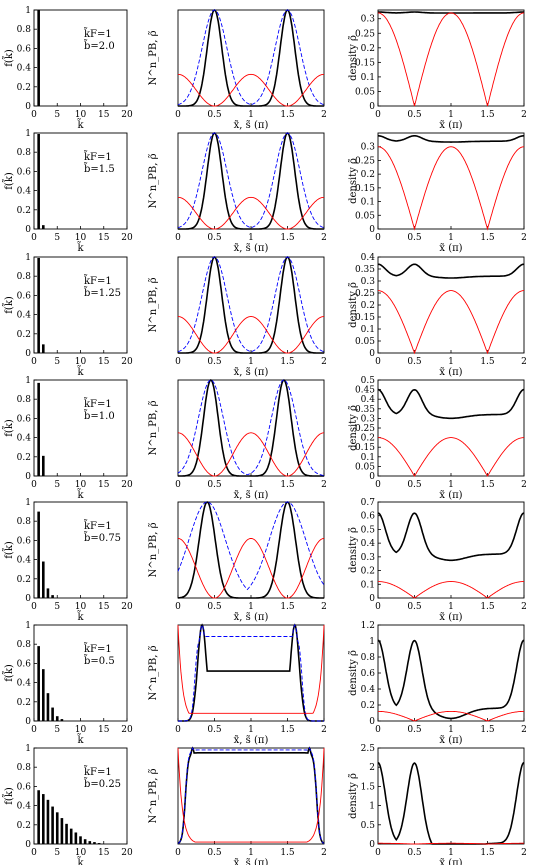 Image resolution: width=545 pixels, height=865 pixels. What do you see at coordinates (451, 404) in the screenshot?
I see `series-line-black` at bounding box center [451, 404].